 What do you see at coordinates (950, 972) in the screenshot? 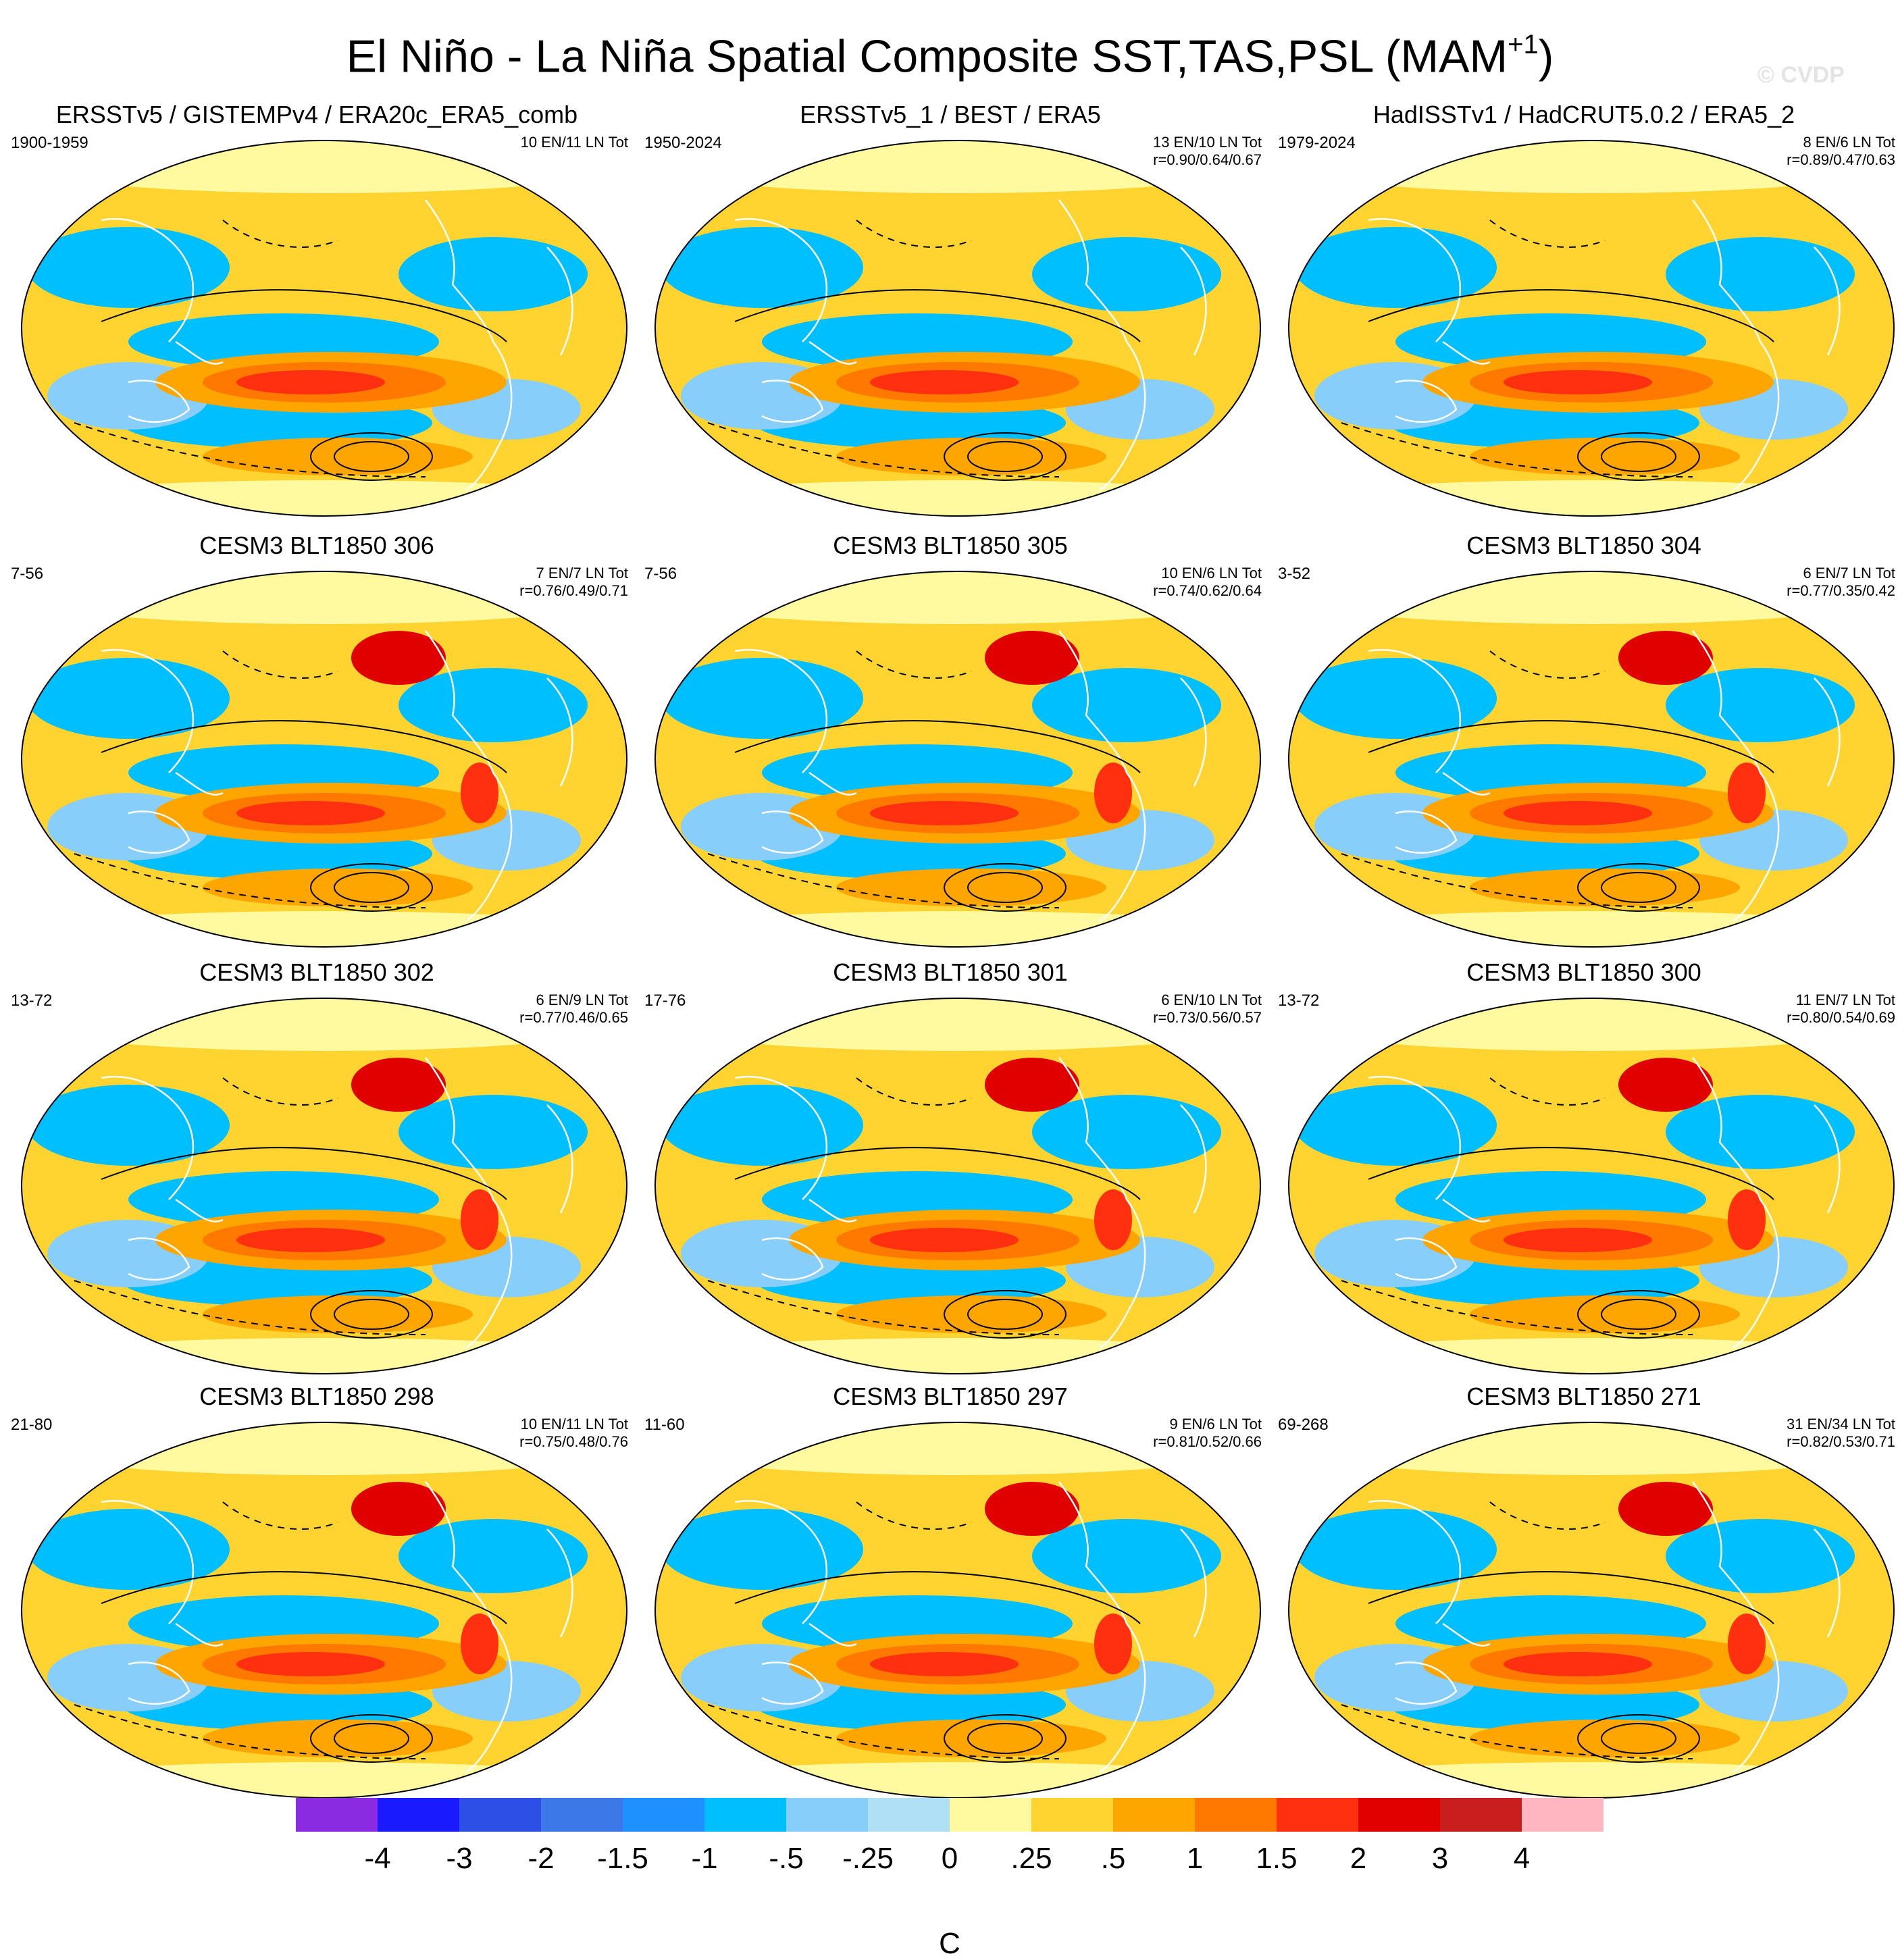
I see `panel-title: CESM3 BLT1850 301` at bounding box center [950, 972].